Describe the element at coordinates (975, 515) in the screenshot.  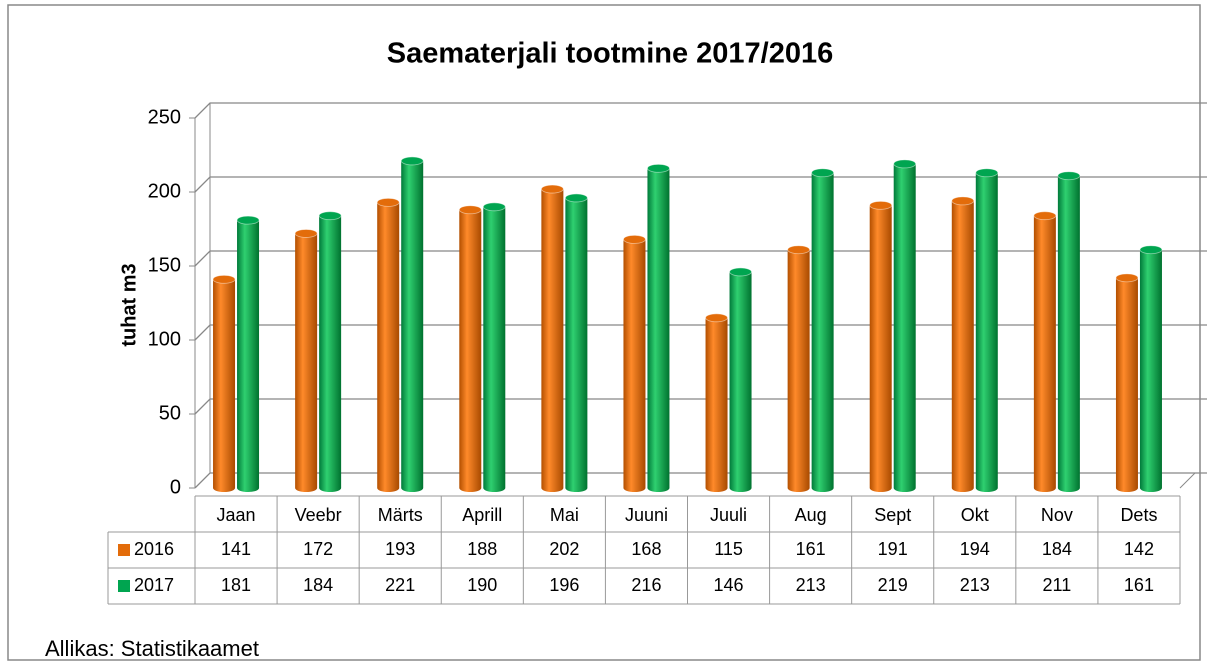
I see `x-tick-label: Okt` at that location.